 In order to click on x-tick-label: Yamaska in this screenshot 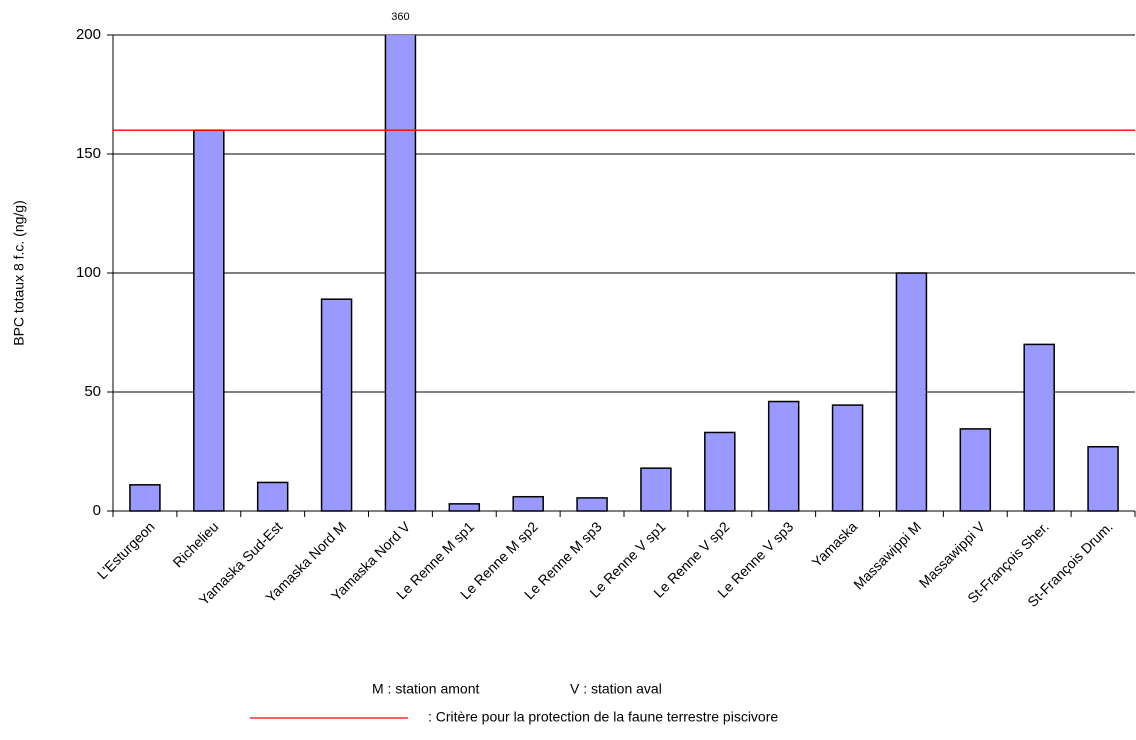, I will do `click(834, 544)`.